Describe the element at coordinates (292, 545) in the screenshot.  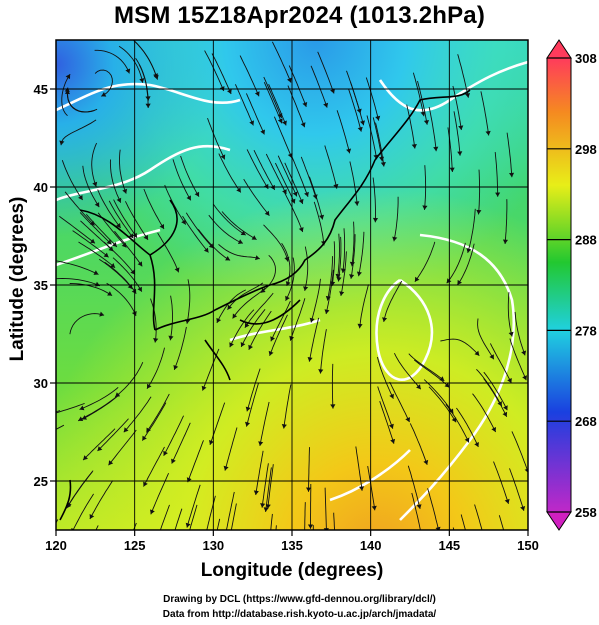
I see `x-tick-label: 135` at that location.